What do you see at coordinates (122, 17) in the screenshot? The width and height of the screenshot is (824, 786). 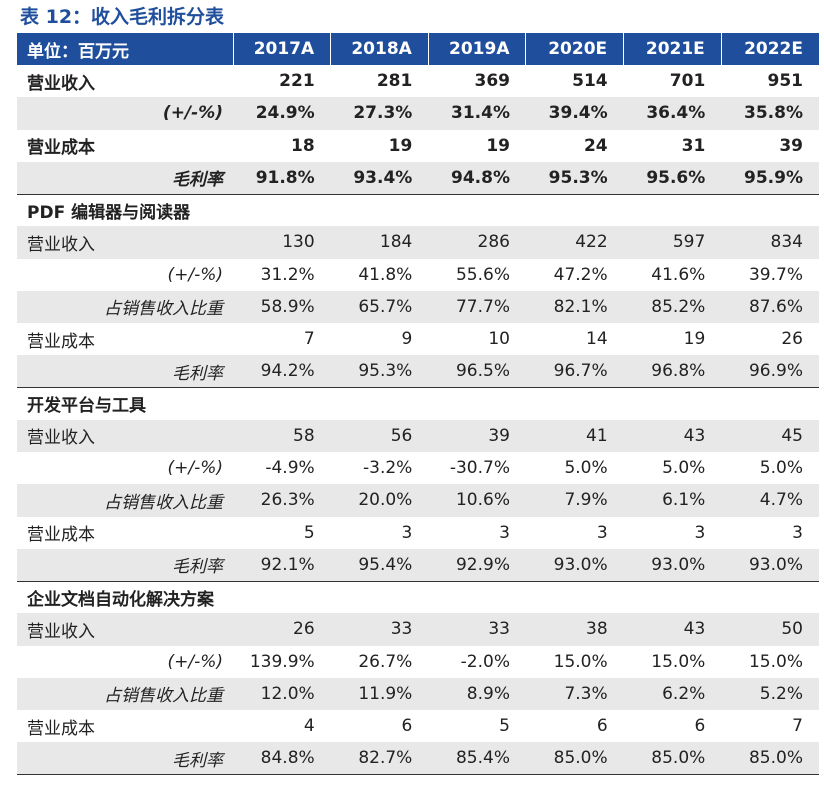 I see `table-title: 表 12：收入毛利拆分表` at bounding box center [122, 17].